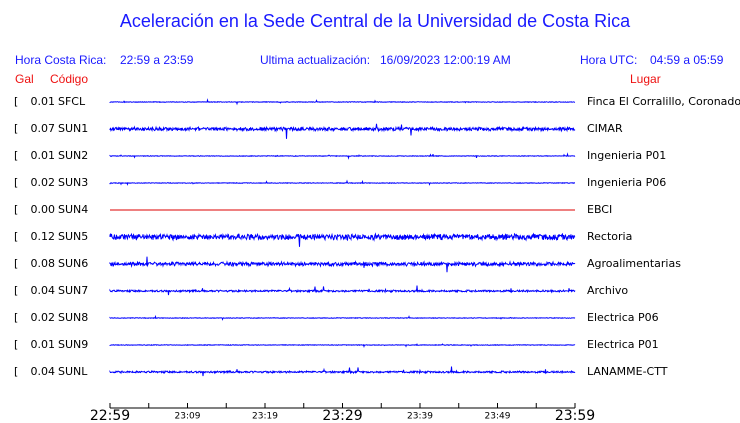 This screenshot has width=740, height=423. What do you see at coordinates (626, 182) in the screenshot?
I see `station-place: Ingenieria P06` at bounding box center [626, 182].